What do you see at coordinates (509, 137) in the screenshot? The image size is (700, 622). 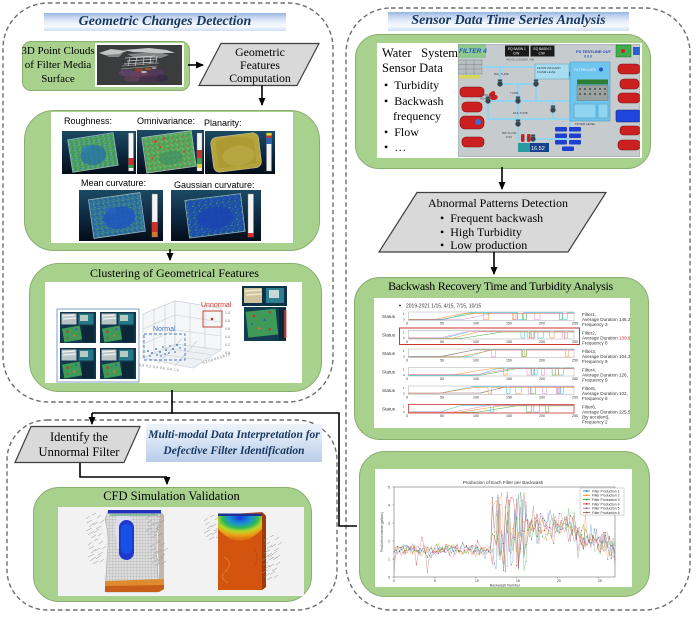 I see `svg-text: 0.00` at bounding box center [509, 137].